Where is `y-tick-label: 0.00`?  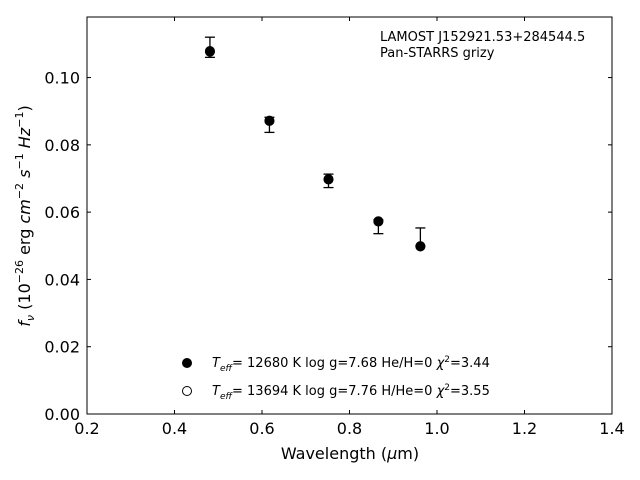 y-tick-label: 0.00 is located at coordinates (62, 414).